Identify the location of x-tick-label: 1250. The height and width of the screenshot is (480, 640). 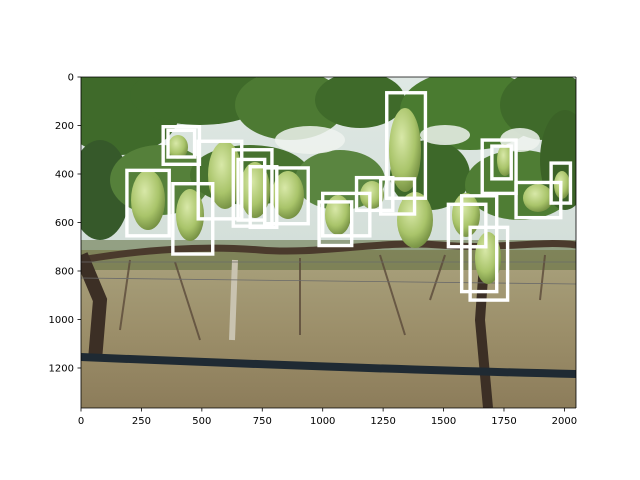
(382, 421).